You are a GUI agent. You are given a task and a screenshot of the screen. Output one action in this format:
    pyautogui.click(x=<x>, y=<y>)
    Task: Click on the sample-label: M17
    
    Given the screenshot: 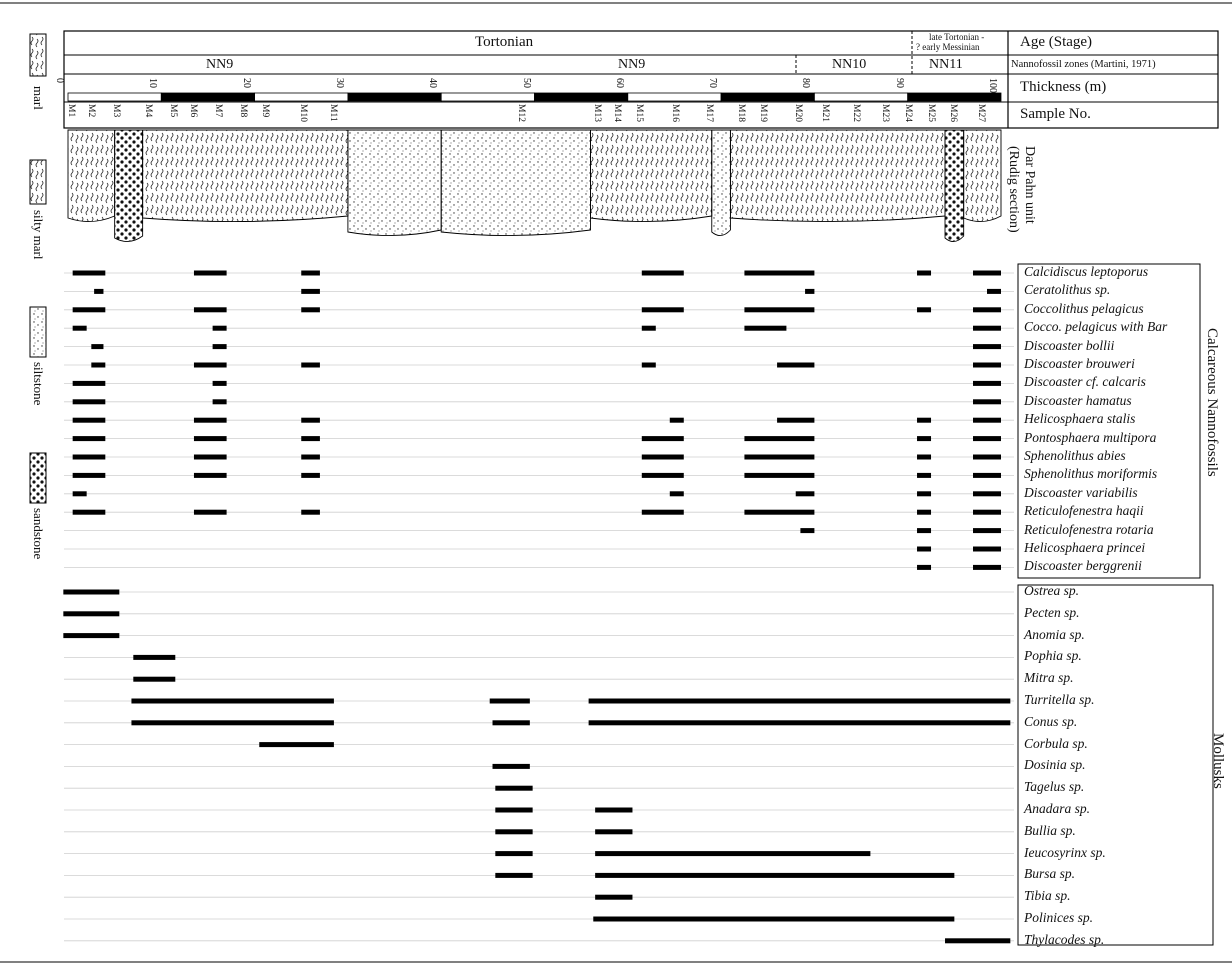 What is the action you would take?
    pyautogui.click(x=709, y=113)
    